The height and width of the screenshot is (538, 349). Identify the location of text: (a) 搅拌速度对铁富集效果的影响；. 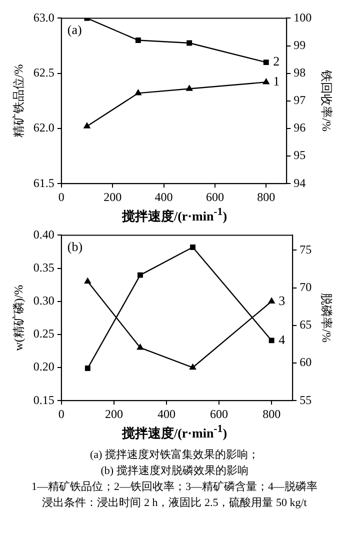
(174, 455).